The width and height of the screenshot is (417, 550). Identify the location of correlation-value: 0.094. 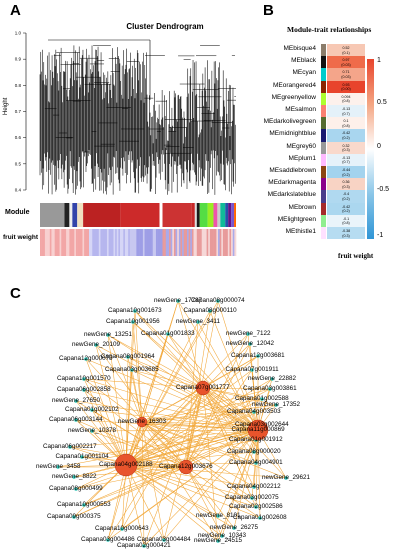
(346, 96).